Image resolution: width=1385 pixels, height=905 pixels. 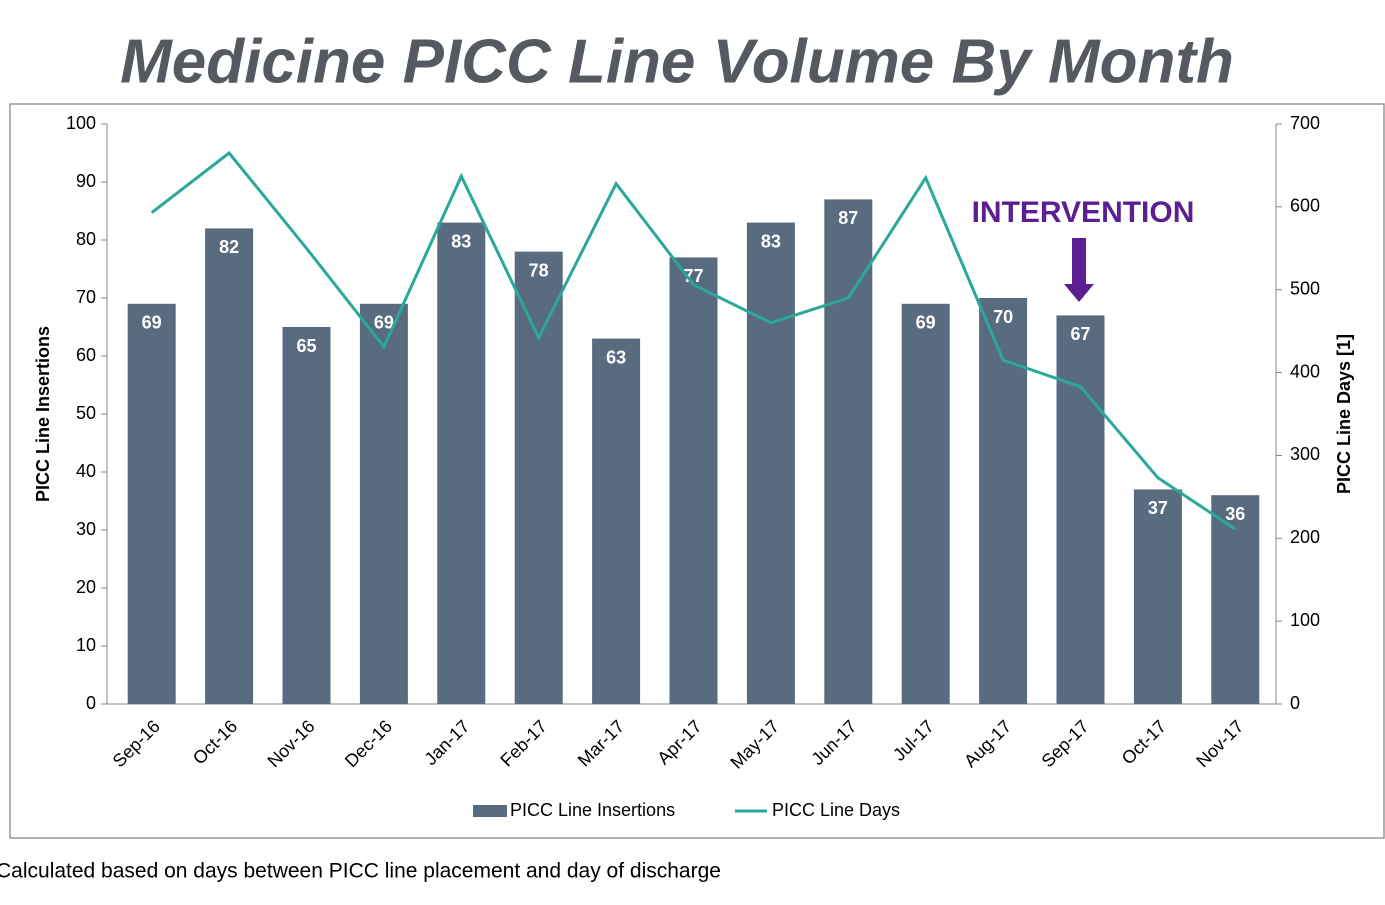 I want to click on x-tick-label: Sep-17, so click(x=1064, y=743).